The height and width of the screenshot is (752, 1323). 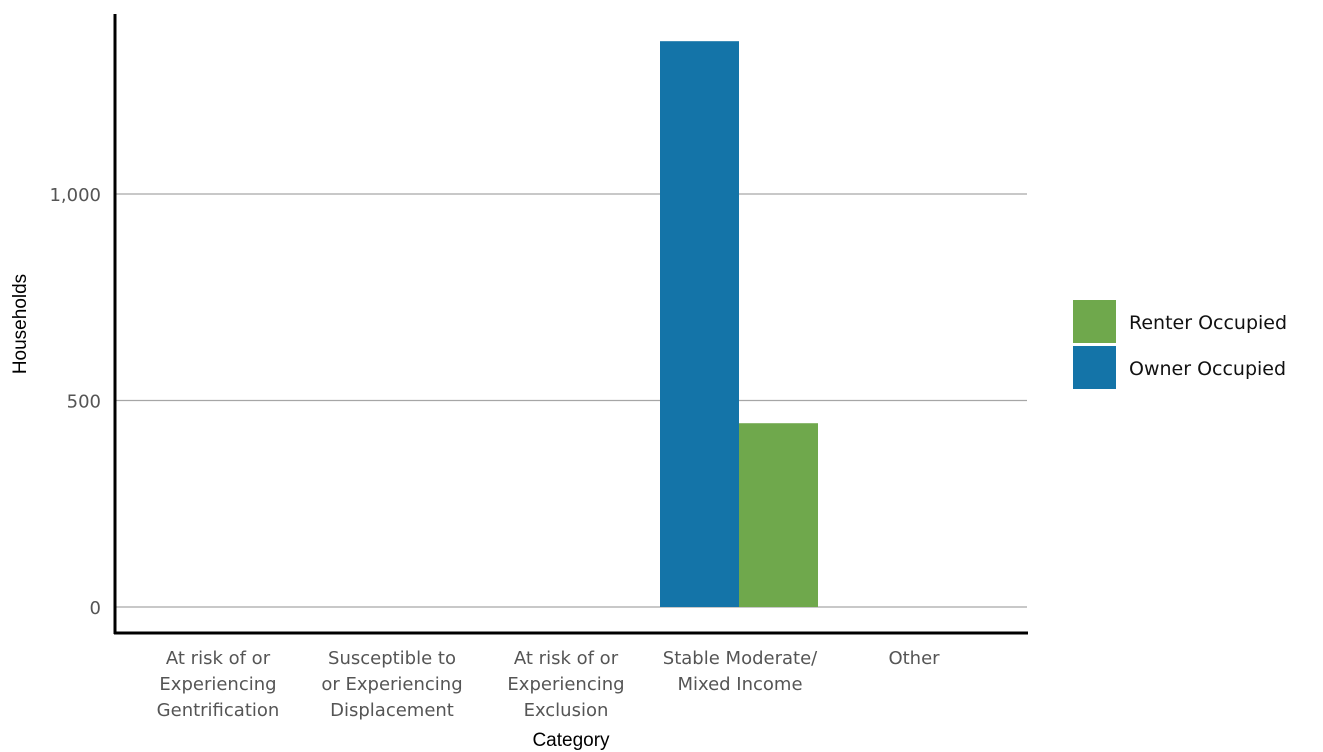 I want to click on legend: Renter Occupied Owner Occupied, so click(x=1180, y=344).